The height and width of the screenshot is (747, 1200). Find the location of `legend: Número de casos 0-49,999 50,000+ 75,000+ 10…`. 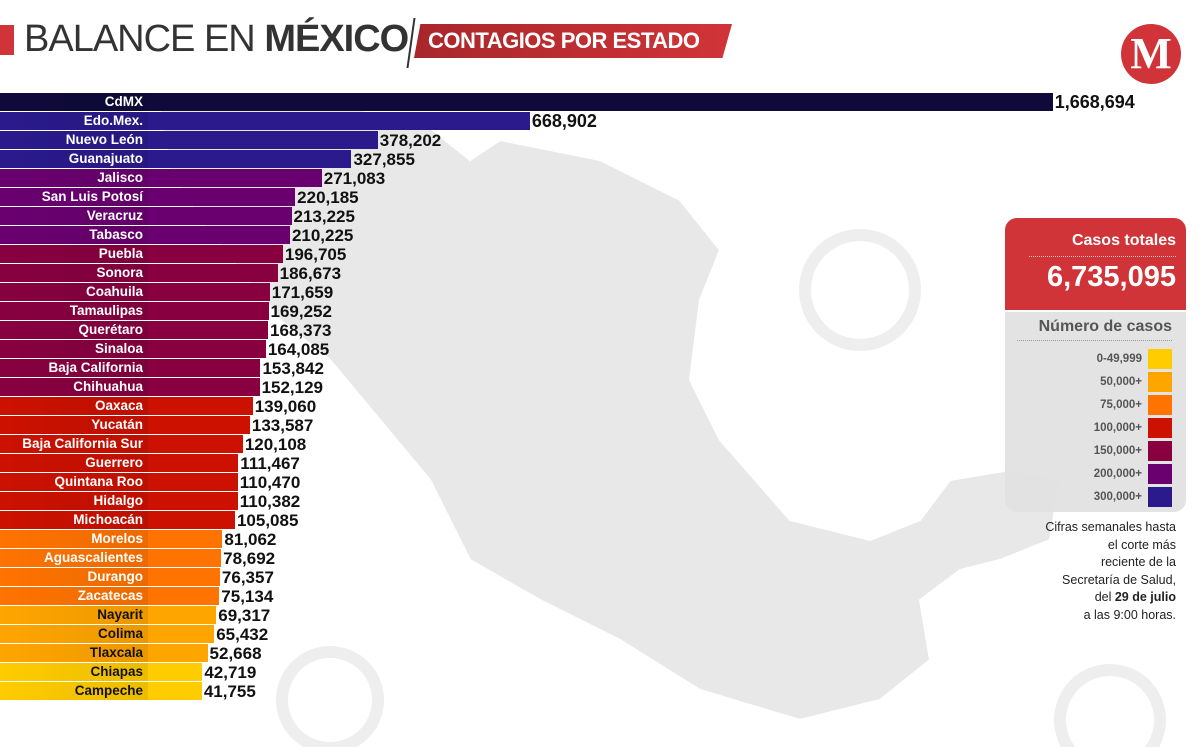

legend: Número de casos 0-49,999 50,000+ 75,000+ 10… is located at coordinates (1095, 412).